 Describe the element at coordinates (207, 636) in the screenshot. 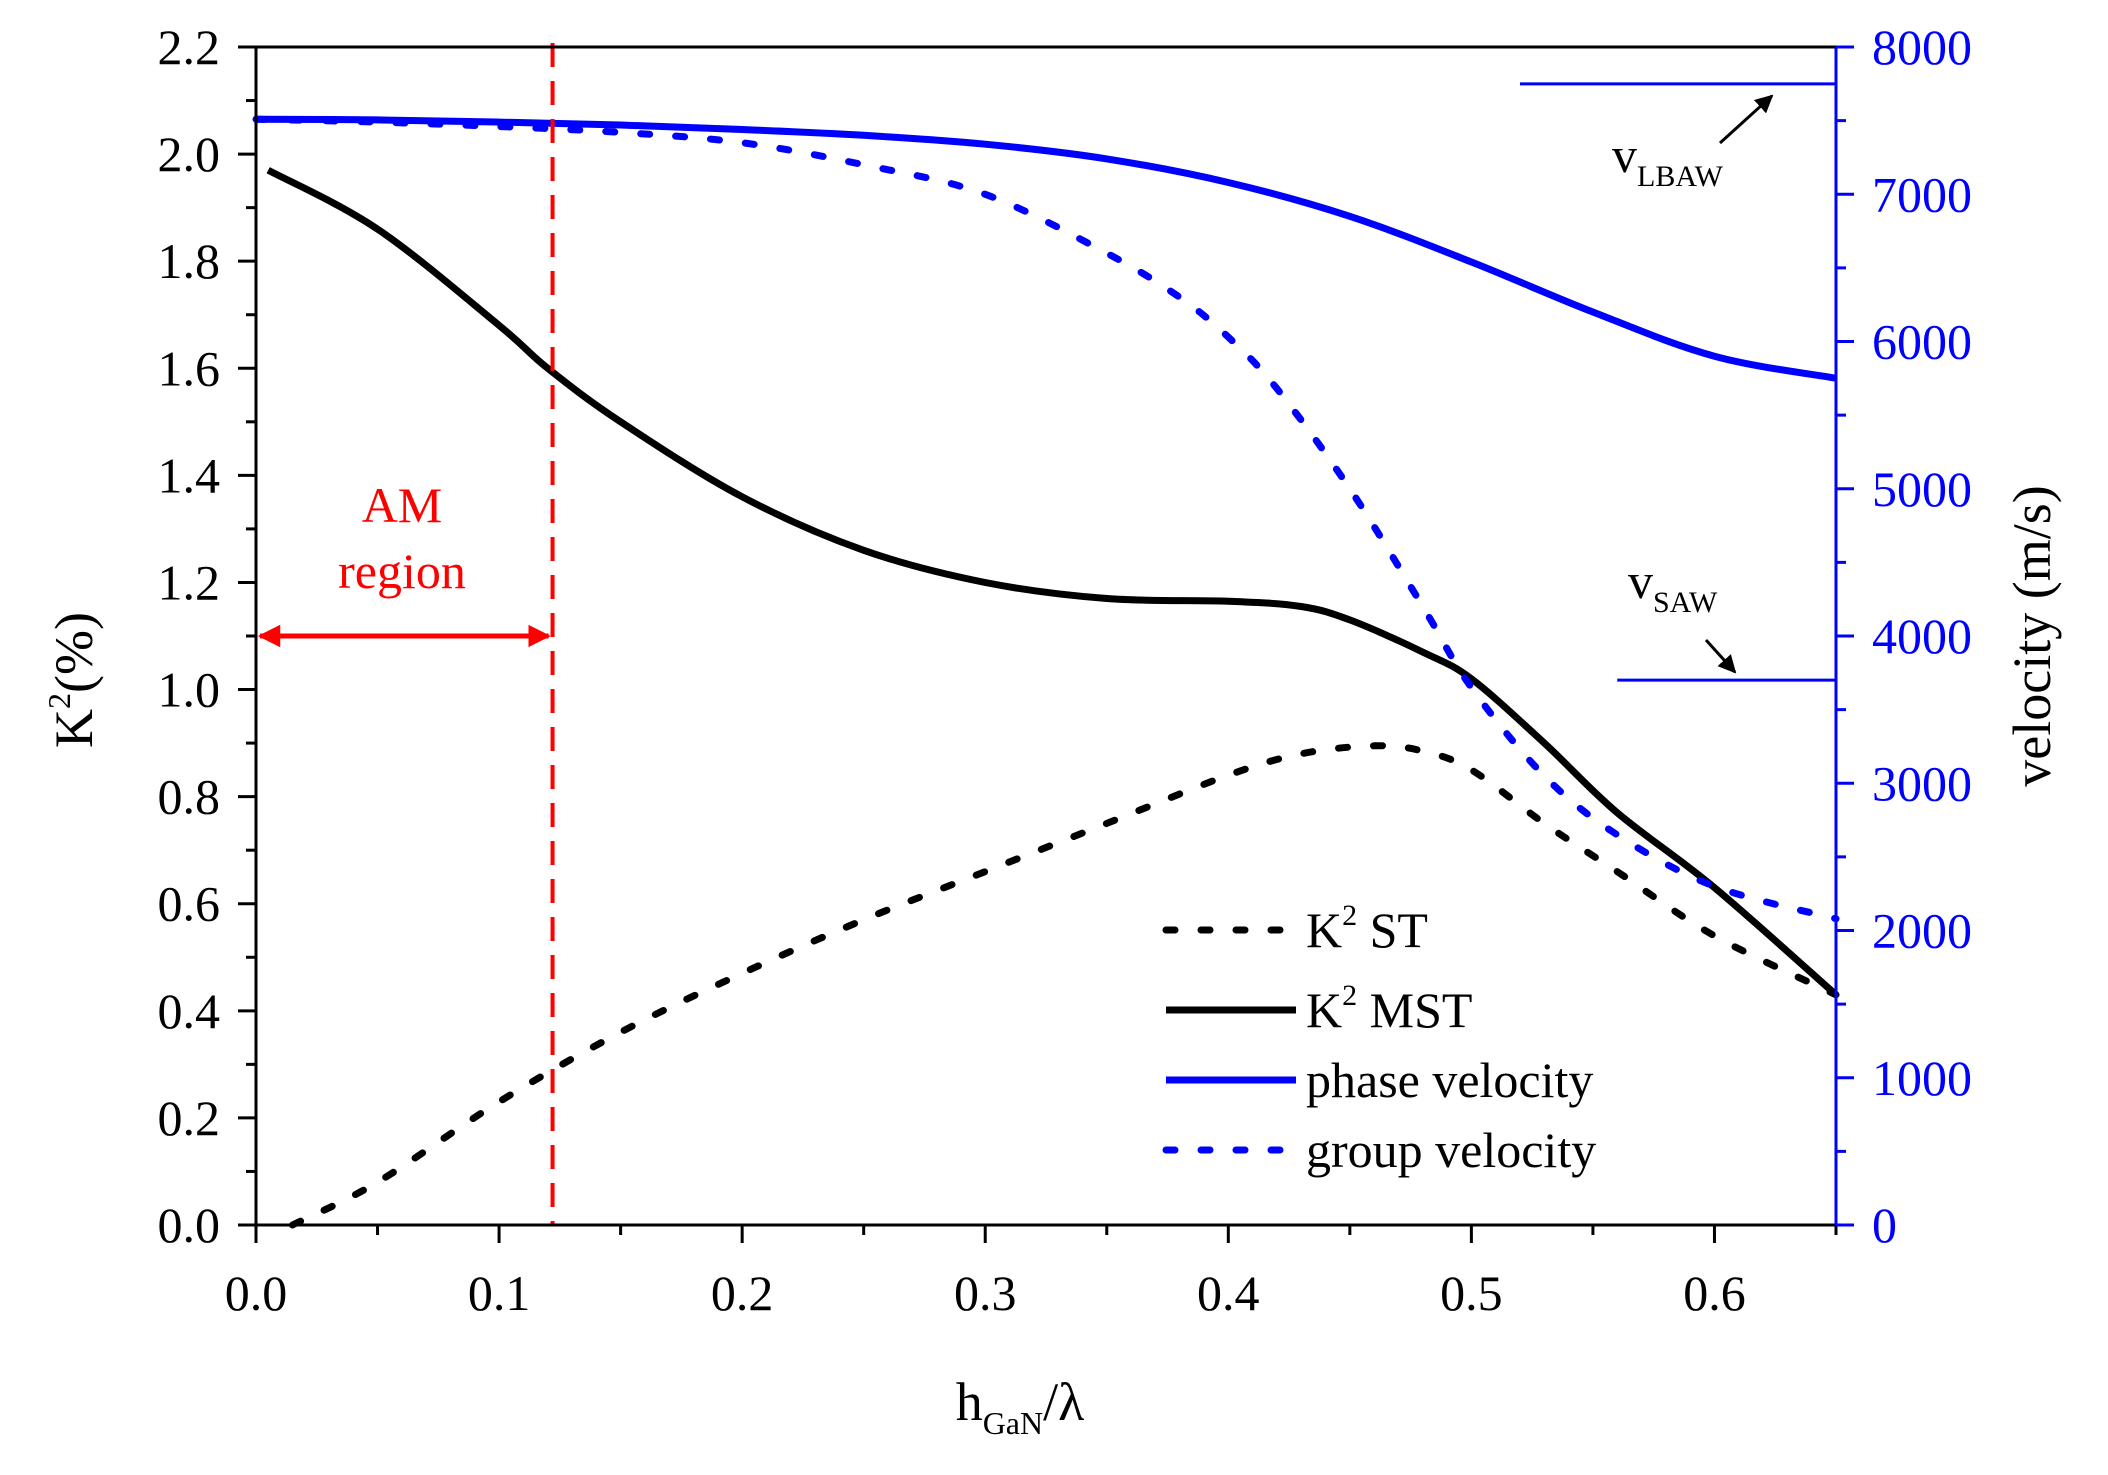

I see `y-left-ticks: 0.0 0.2 0.4 0.6 0.8 1.0 1.2 1.4 1.6 1.8 2.0 2.2` at that location.